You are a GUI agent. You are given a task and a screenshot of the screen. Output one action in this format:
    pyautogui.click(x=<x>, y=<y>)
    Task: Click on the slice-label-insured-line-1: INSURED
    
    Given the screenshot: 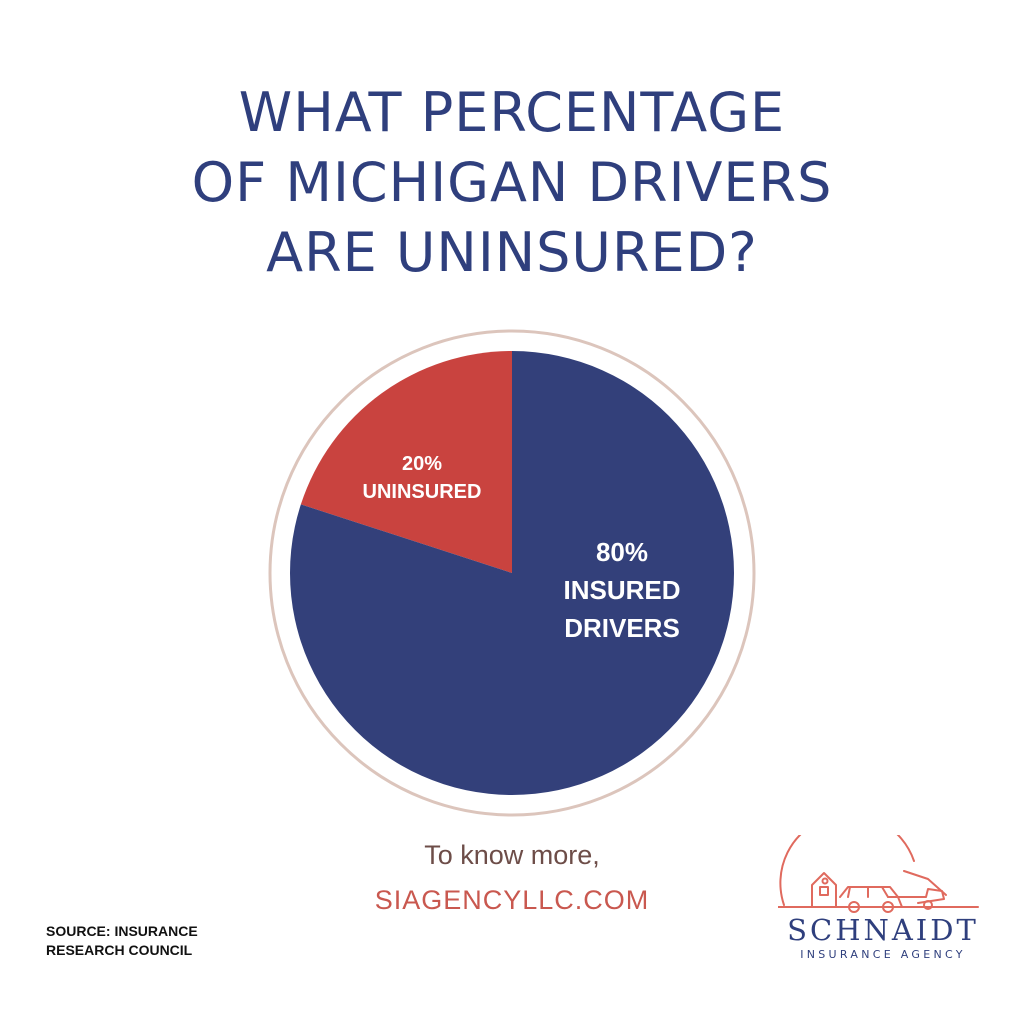 What is the action you would take?
    pyautogui.click(x=621, y=590)
    